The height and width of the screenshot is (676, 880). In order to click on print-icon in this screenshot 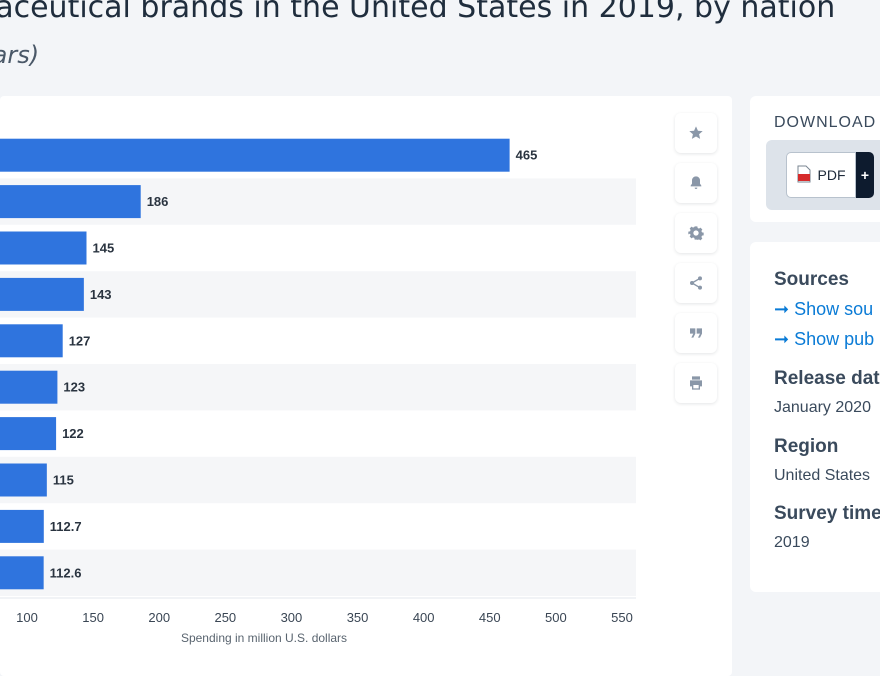, I will do `click(696, 383)`.